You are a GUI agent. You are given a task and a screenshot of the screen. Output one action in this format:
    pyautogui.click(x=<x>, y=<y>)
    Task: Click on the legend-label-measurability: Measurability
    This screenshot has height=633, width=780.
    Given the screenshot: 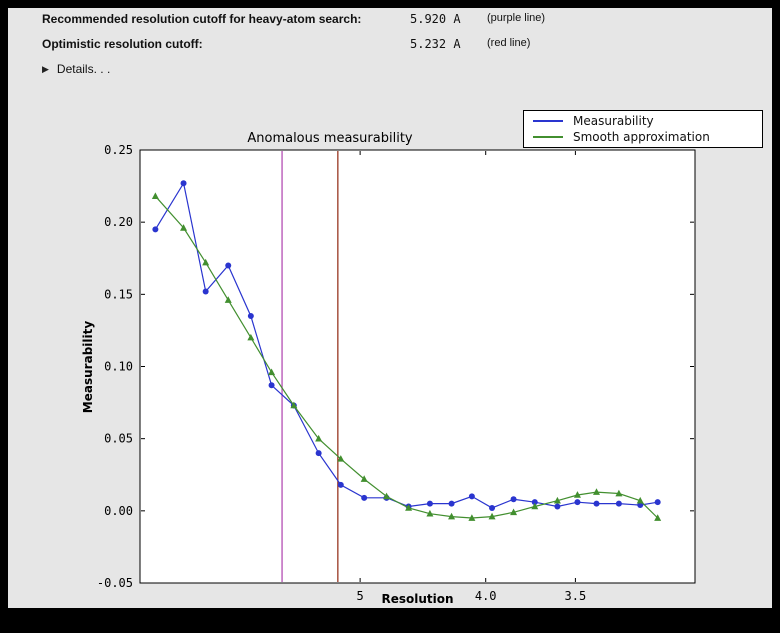 What is the action you would take?
    pyautogui.click(x=613, y=121)
    